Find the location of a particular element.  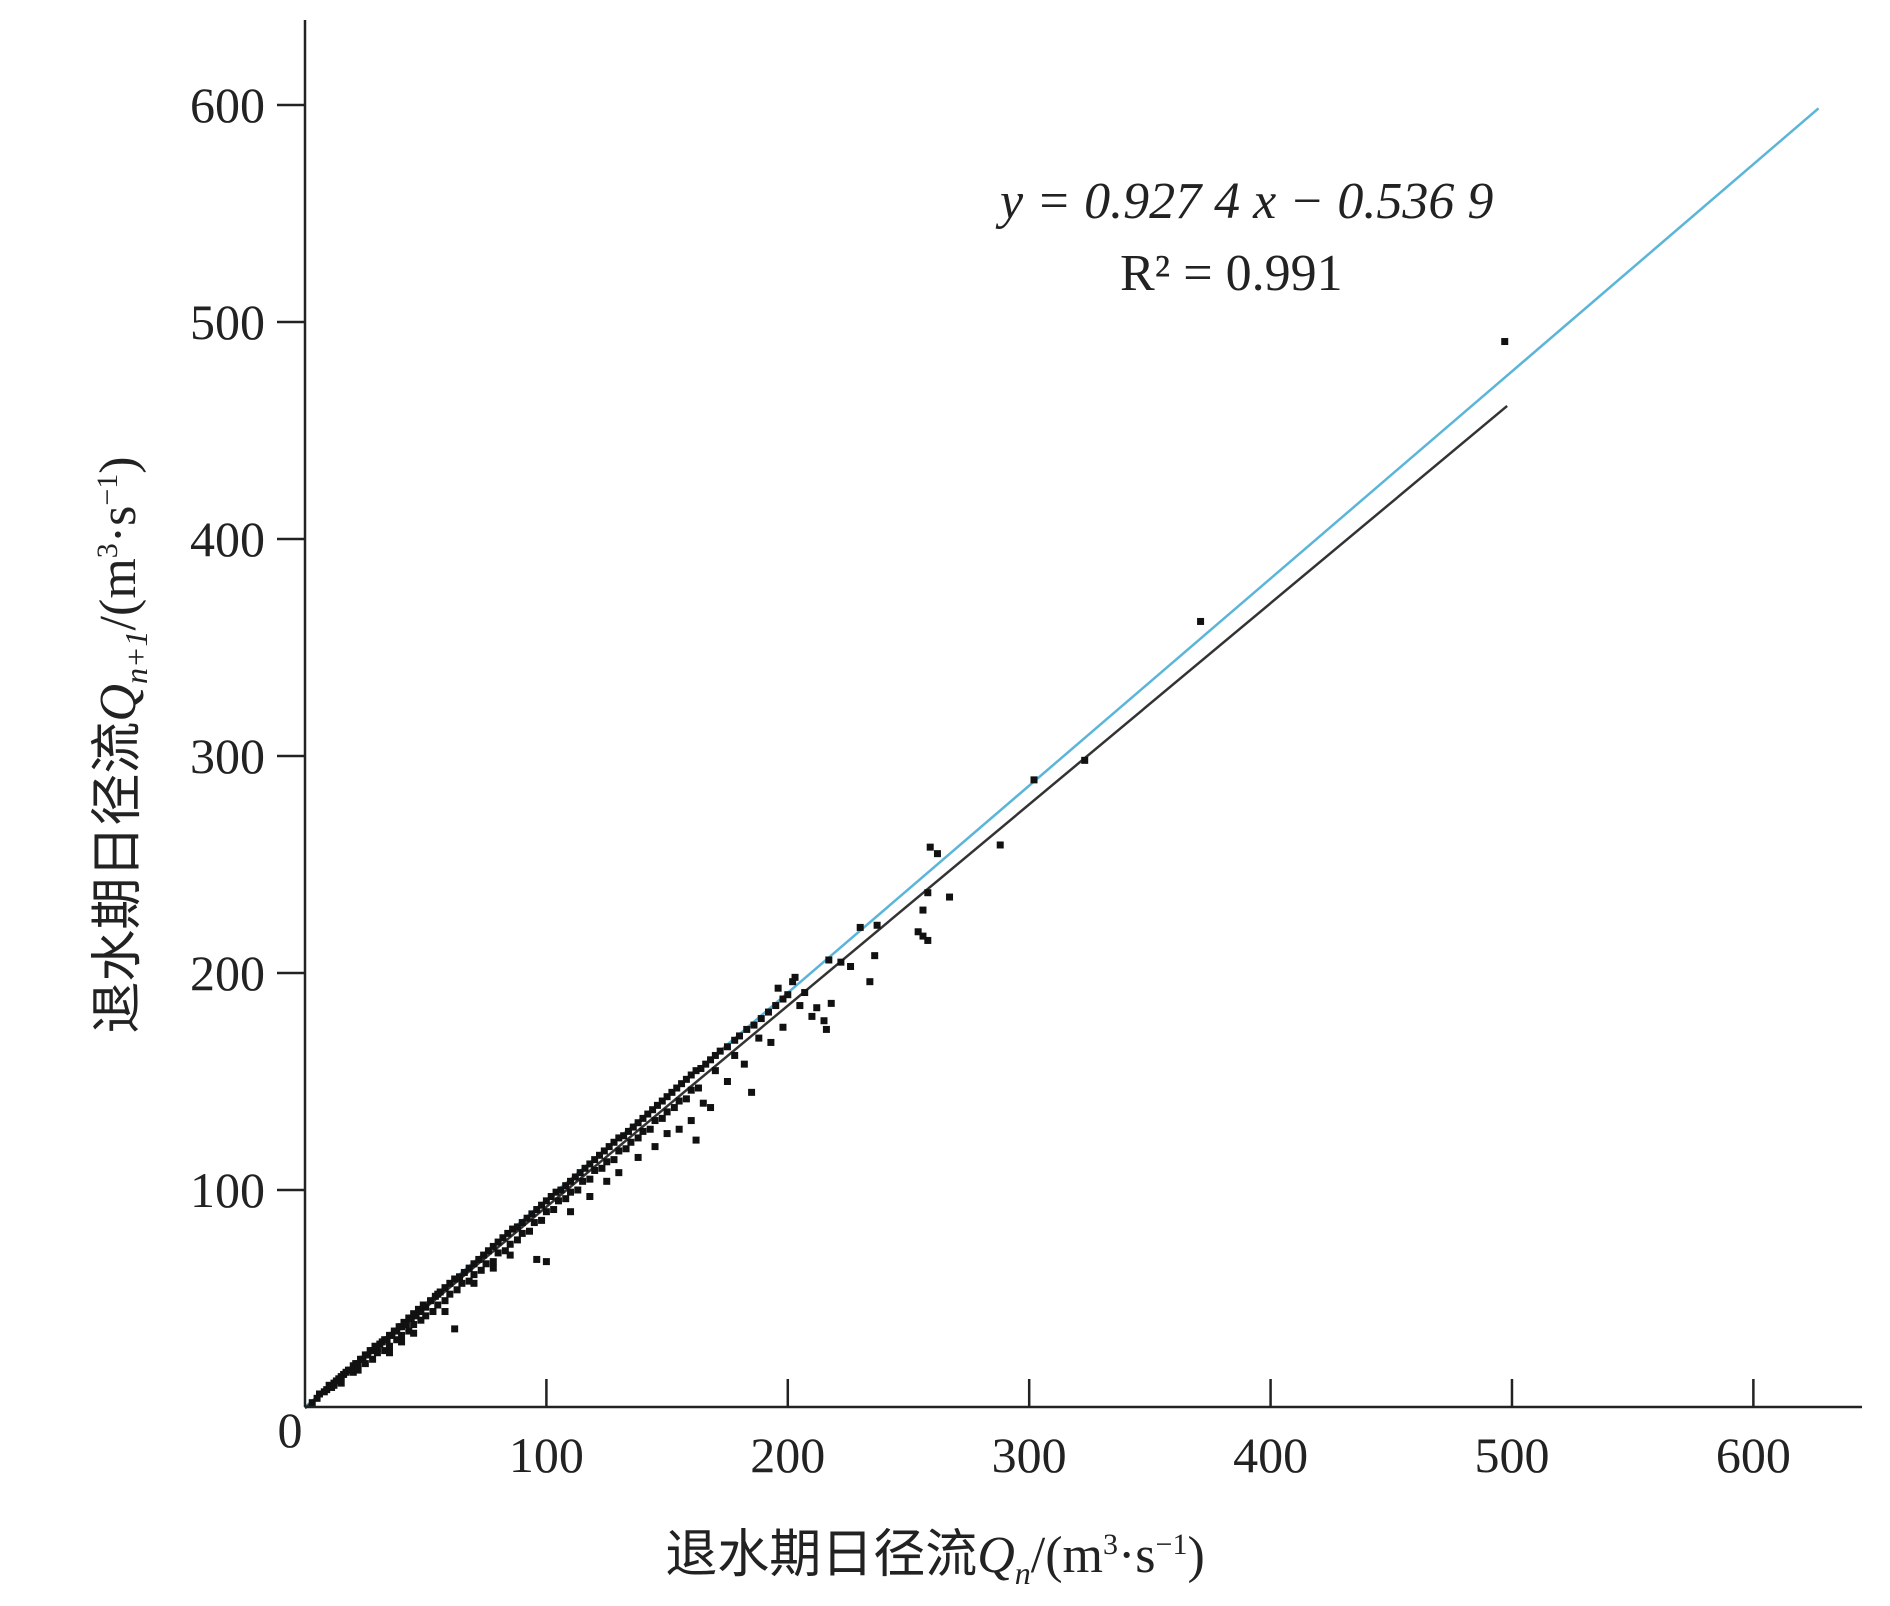

y-tick-label: 200 is located at coordinates (227, 973).